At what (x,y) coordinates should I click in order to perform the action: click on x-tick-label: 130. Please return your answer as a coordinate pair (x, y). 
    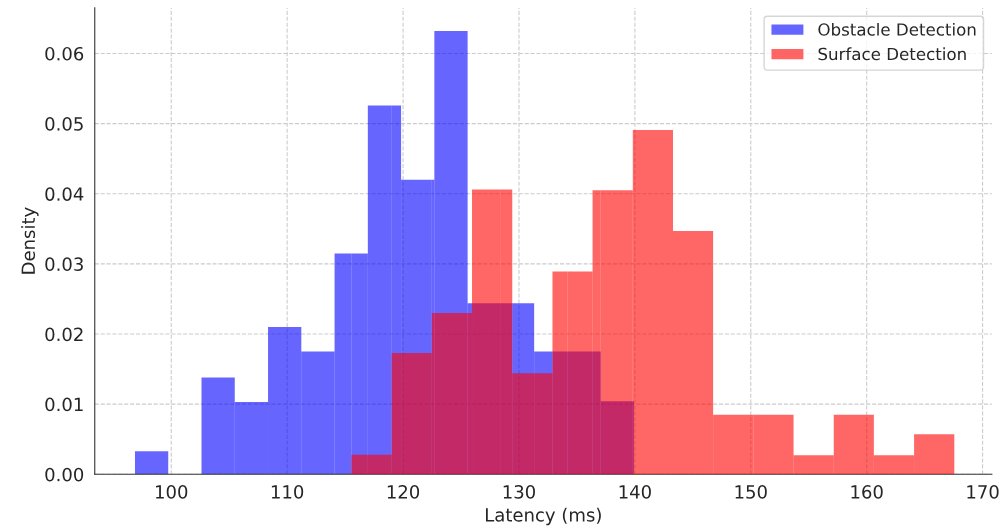
    Looking at the image, I should click on (519, 492).